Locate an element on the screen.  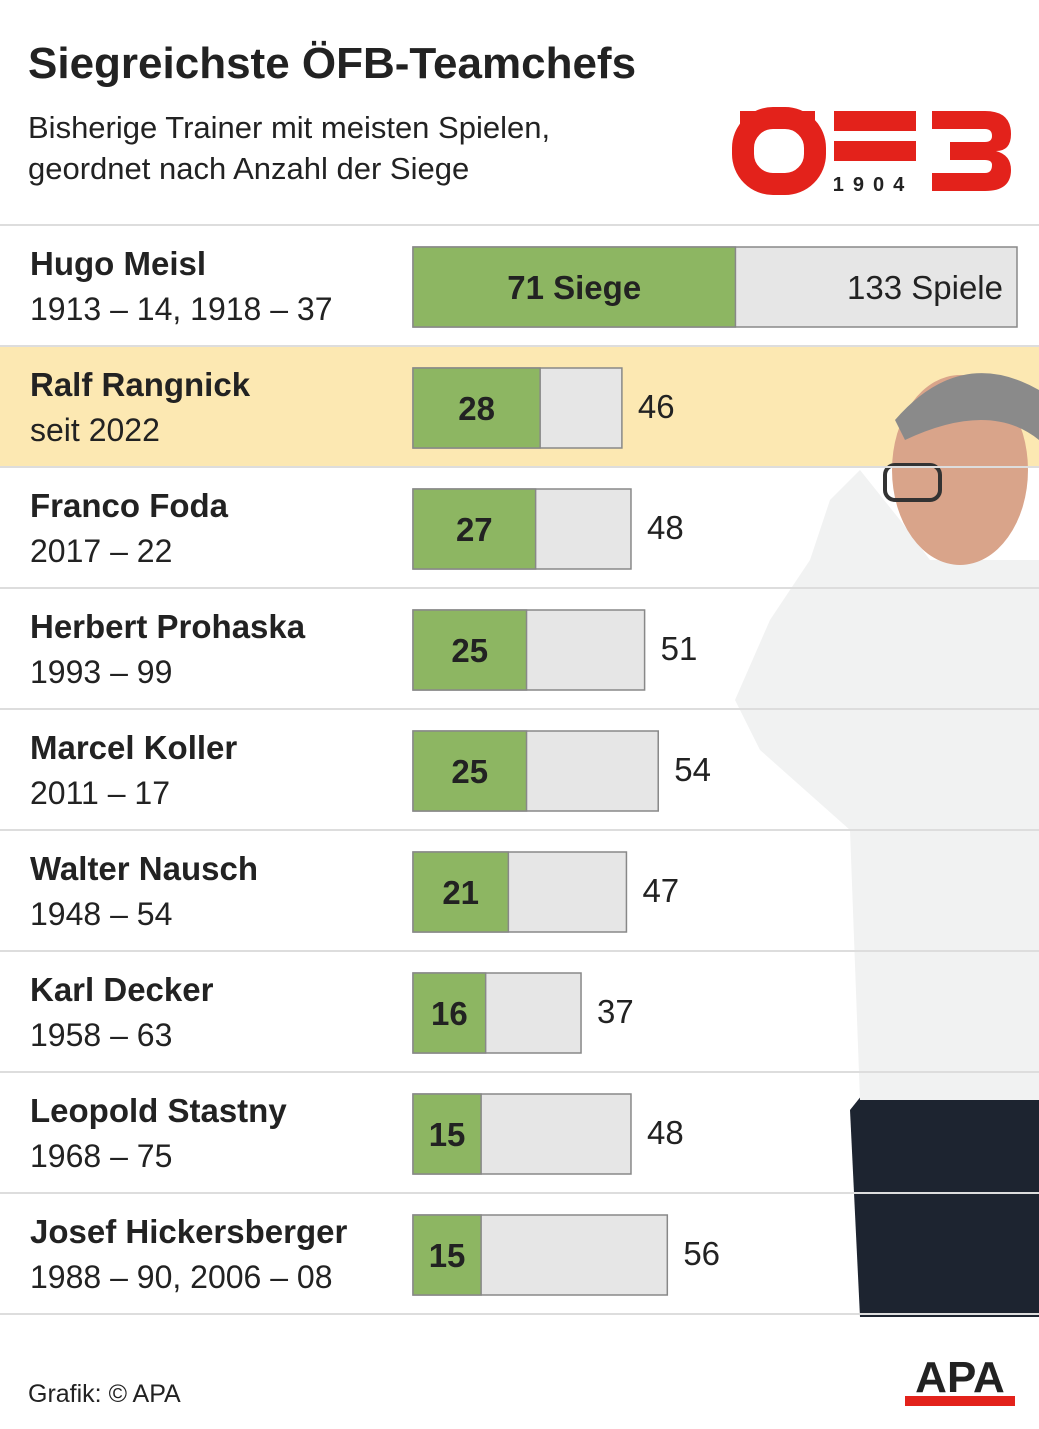
chart-subtitle: geordnet nach Anzahl der Siege is located at coordinates (248, 168).